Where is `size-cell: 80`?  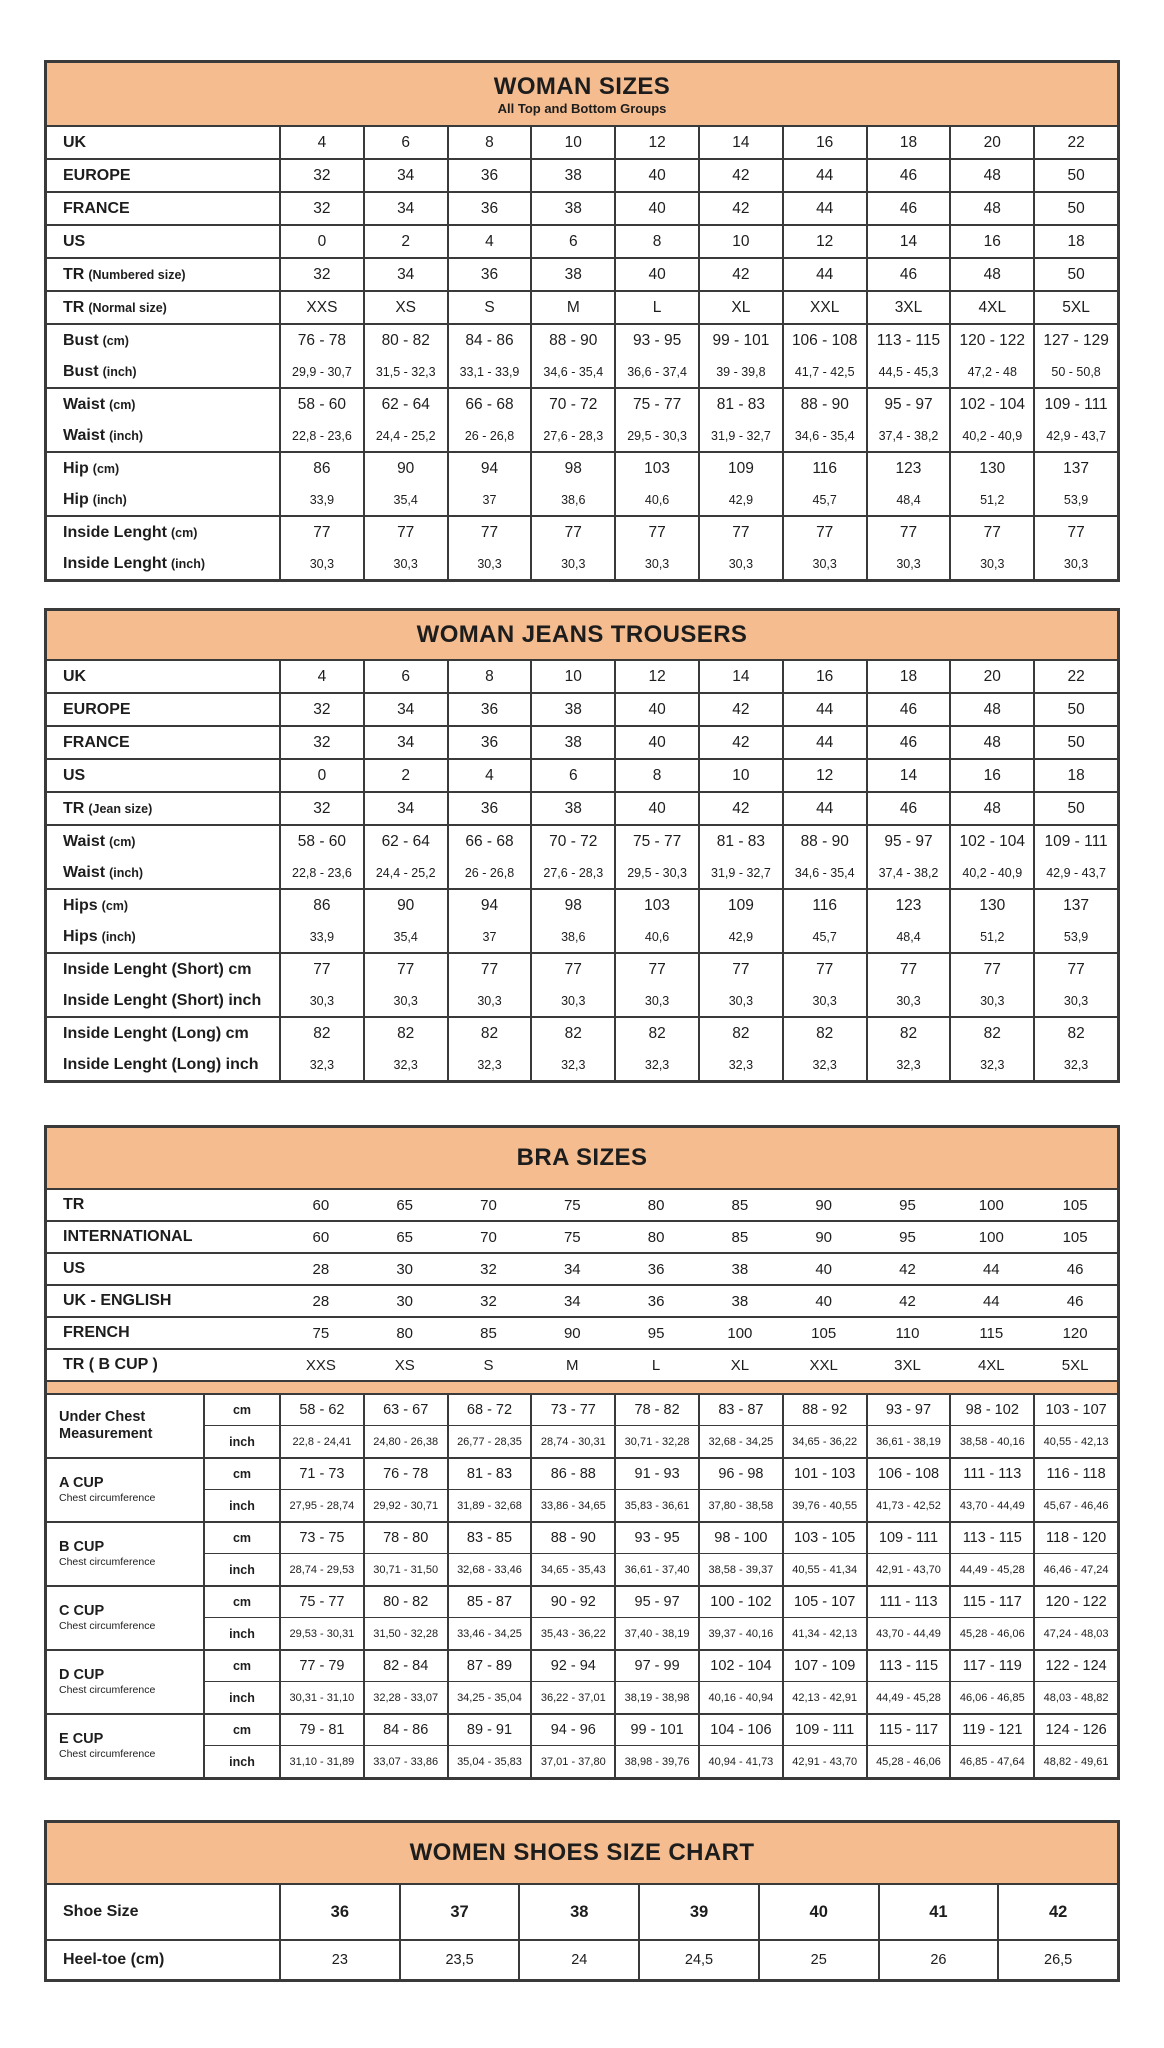 size-cell: 80 is located at coordinates (405, 1333).